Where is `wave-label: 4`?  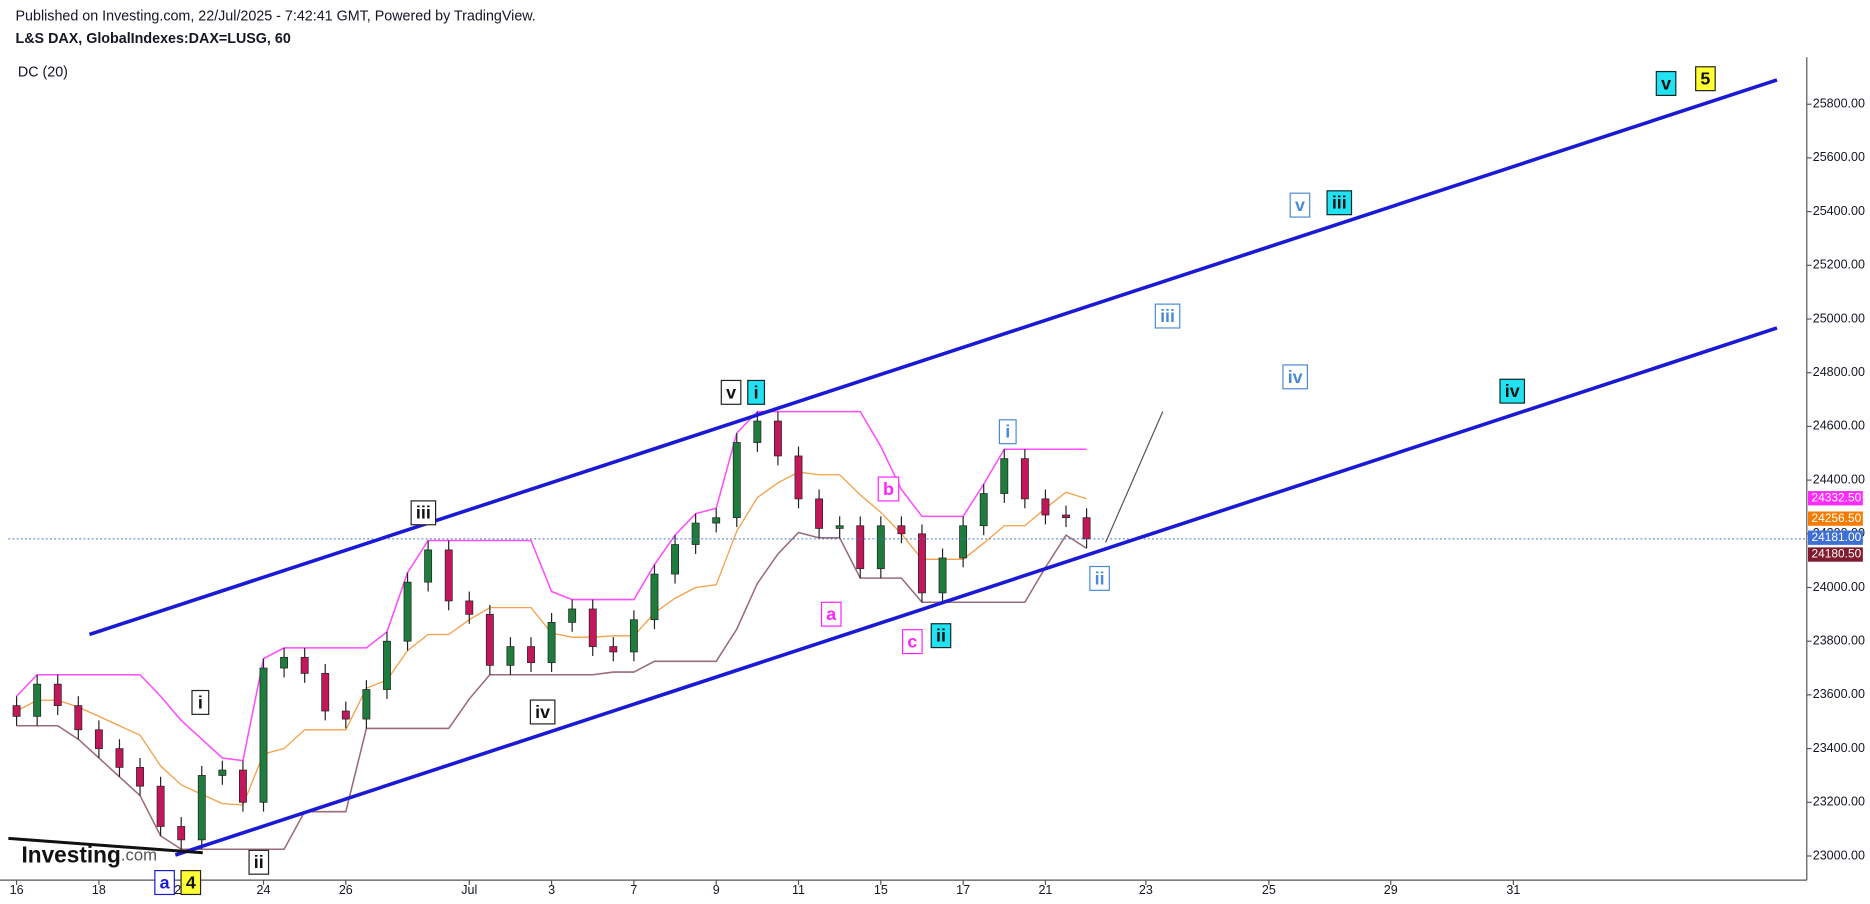 wave-label: 4 is located at coordinates (191, 883).